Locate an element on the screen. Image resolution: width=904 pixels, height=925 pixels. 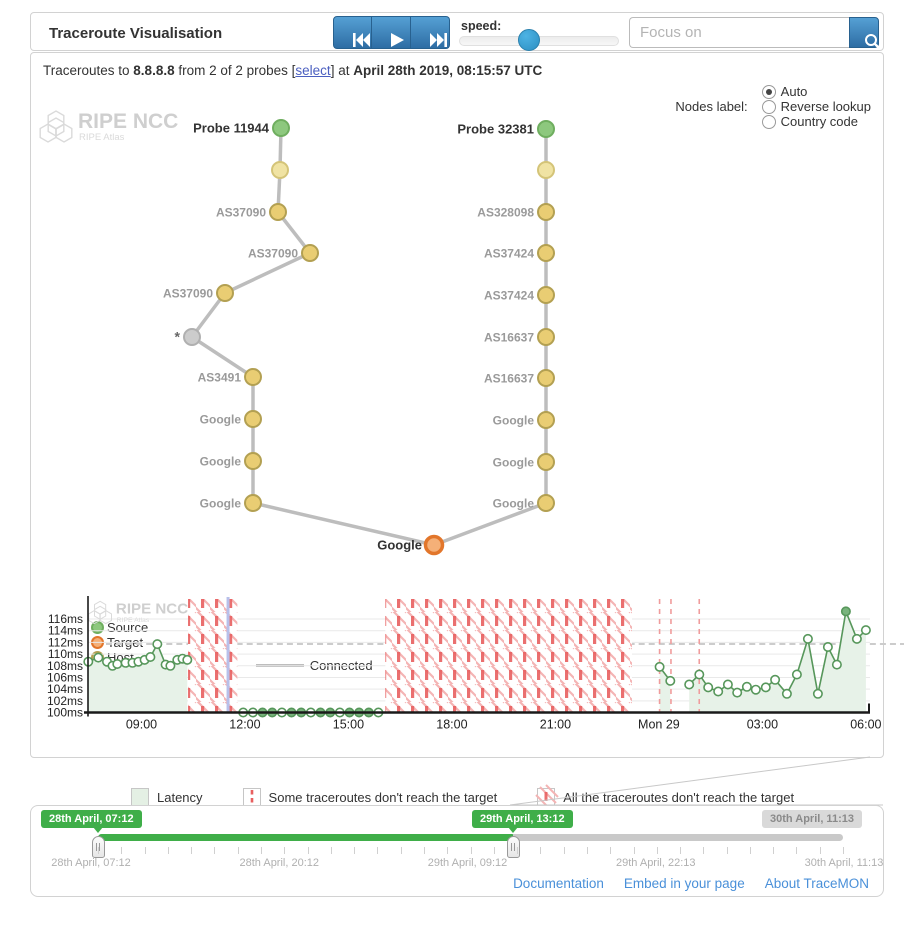
footer-link-embed-in-your-page: Embed in your page is located at coordinates (684, 883).